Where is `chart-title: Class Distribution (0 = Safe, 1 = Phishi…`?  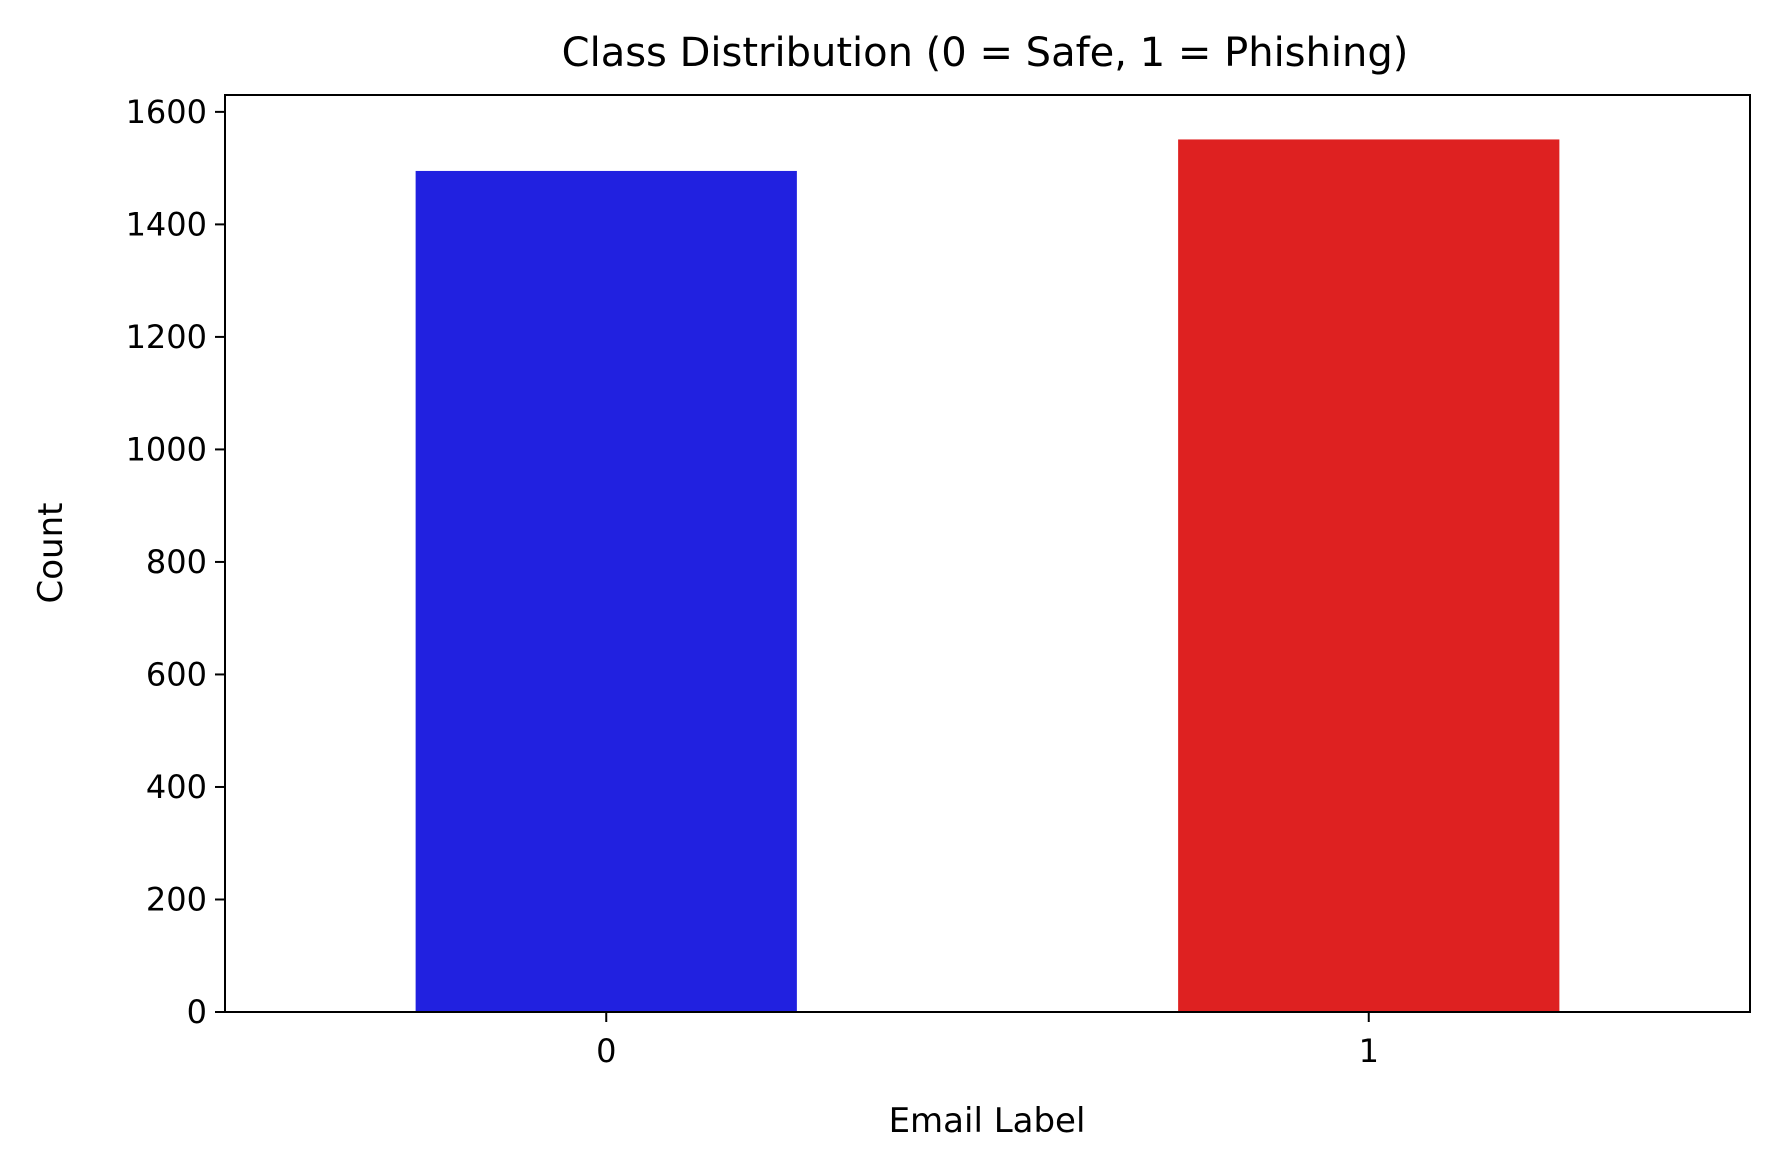
chart-title: Class Distribution (0 = Safe, 1 = Phishi… is located at coordinates (985, 53).